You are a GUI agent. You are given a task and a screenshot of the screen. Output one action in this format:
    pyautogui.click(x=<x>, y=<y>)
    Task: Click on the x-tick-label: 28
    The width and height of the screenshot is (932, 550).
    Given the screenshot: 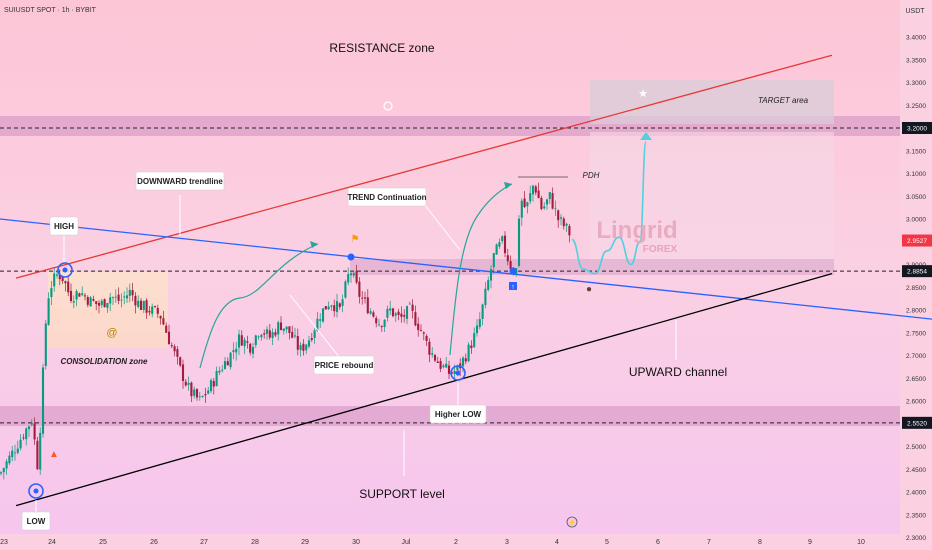 What is the action you would take?
    pyautogui.click(x=255, y=542)
    